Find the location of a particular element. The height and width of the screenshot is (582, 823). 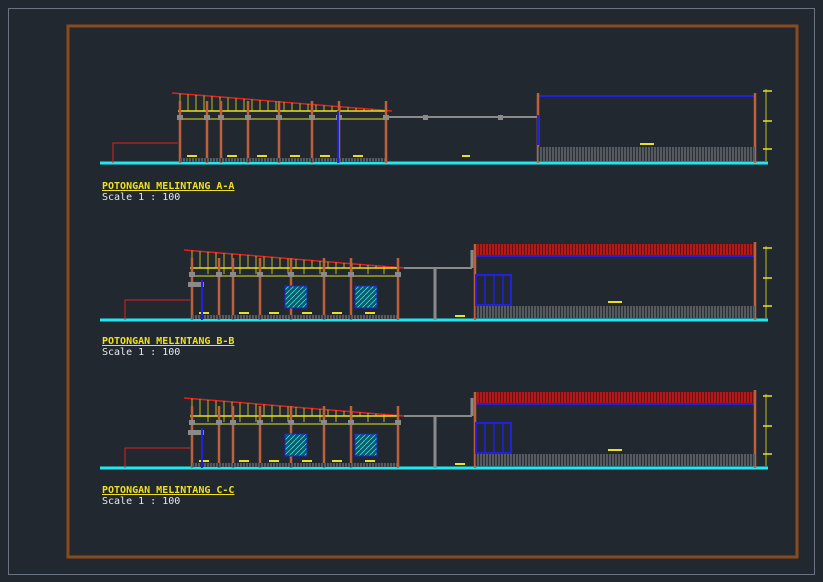

section-title: POTONGAN MELINTANG B-B is located at coordinates (168, 341).